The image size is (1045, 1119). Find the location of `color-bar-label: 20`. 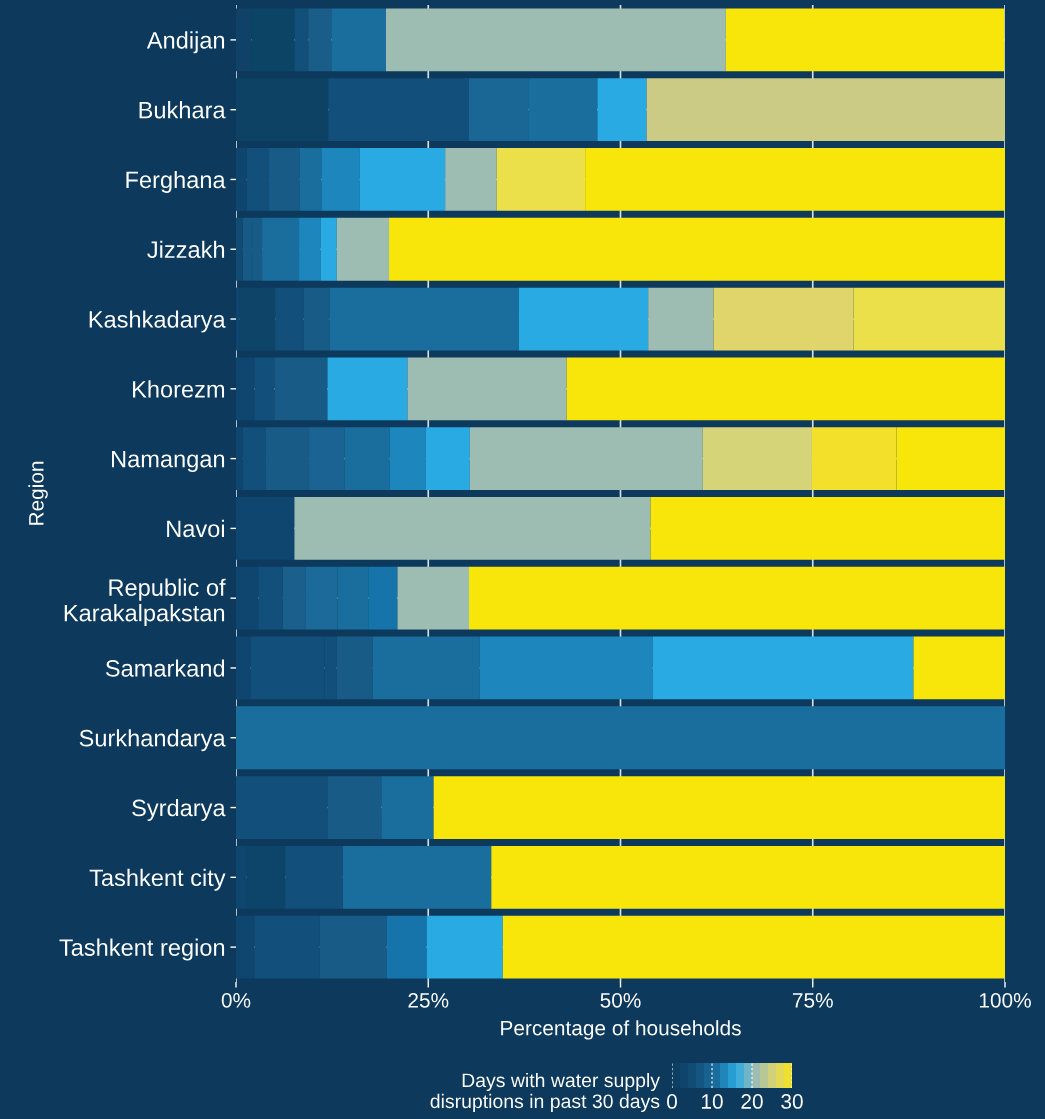

color-bar-label: 20 is located at coordinates (752, 1101).